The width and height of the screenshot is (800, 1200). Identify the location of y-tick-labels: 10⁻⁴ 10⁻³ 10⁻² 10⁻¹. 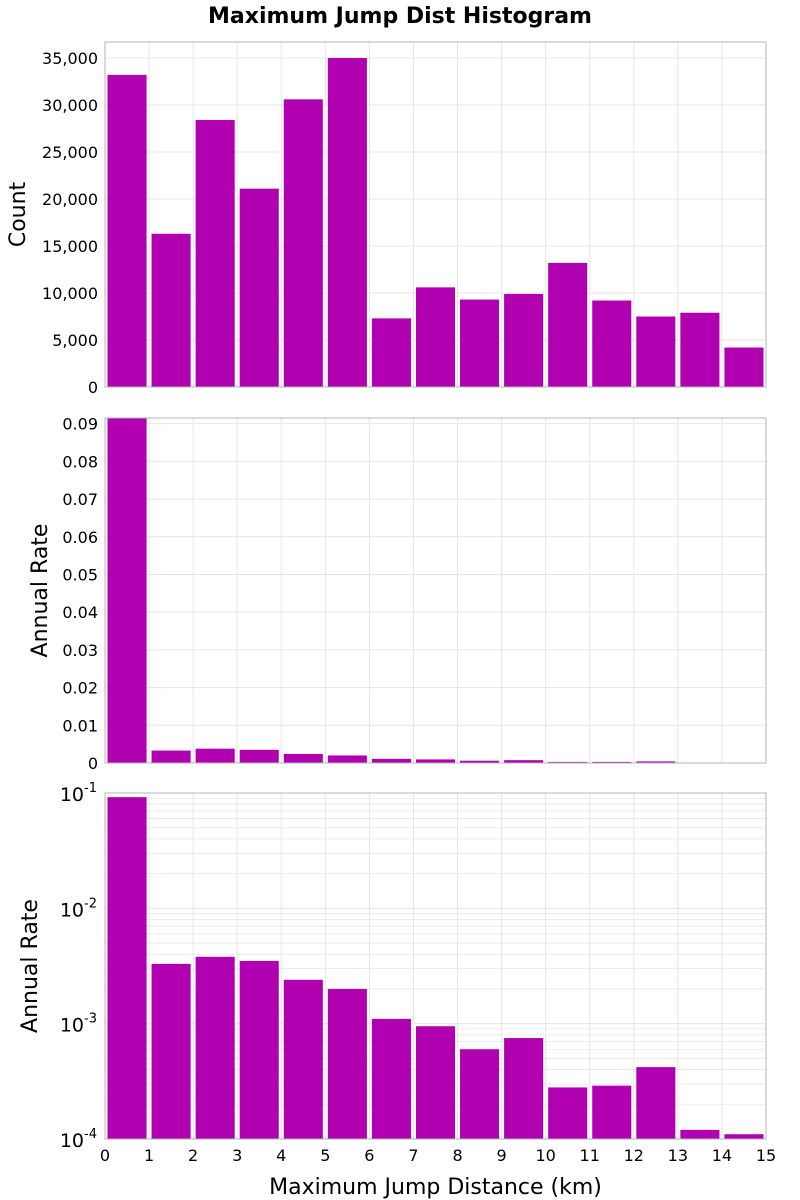
(78, 966).